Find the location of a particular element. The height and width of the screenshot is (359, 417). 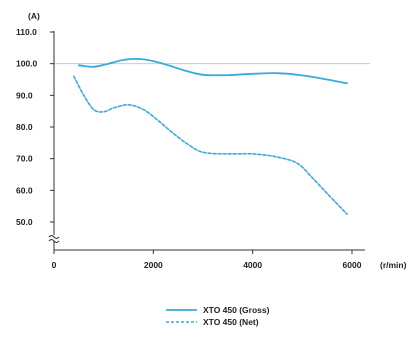

y-tick-label: 90.0 is located at coordinates (24, 95).